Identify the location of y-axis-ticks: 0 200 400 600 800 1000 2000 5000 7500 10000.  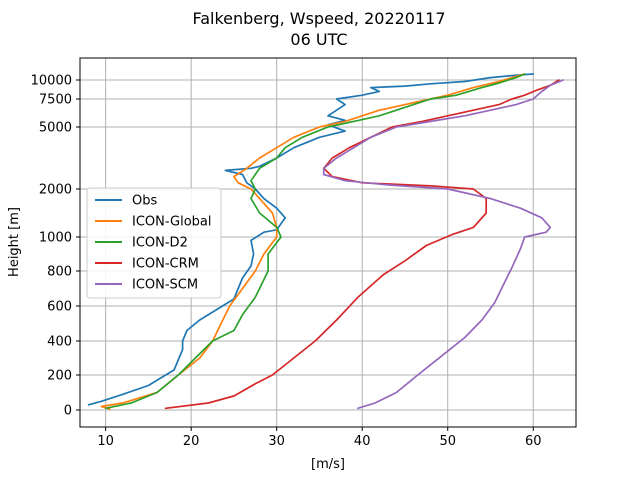
(55, 246).